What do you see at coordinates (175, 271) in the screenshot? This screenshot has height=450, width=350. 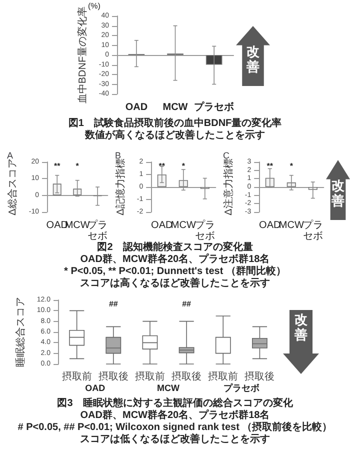 I see `text: * P<0.05, ** P<0.01; Dunnett's test （群間比較）` at bounding box center [175, 271].